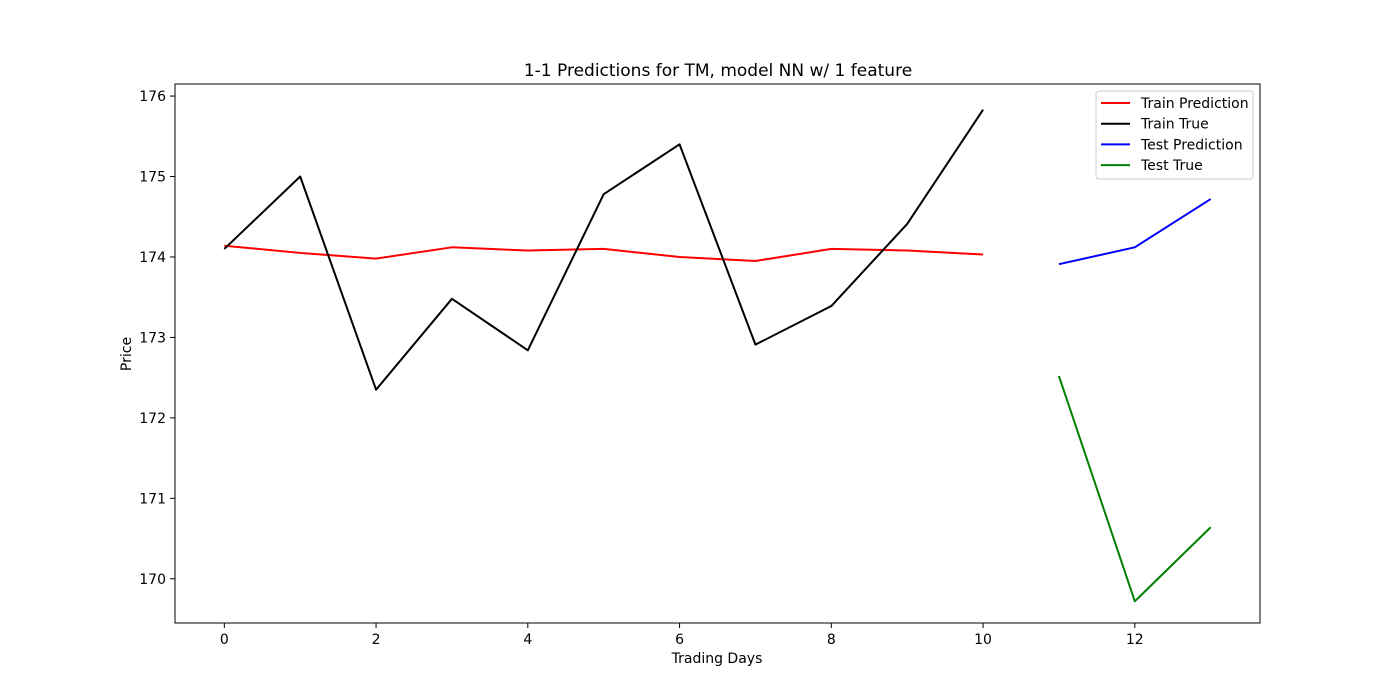 The width and height of the screenshot is (1400, 700). Describe the element at coordinates (527, 640) in the screenshot. I see `x-tick-label: 4` at that location.